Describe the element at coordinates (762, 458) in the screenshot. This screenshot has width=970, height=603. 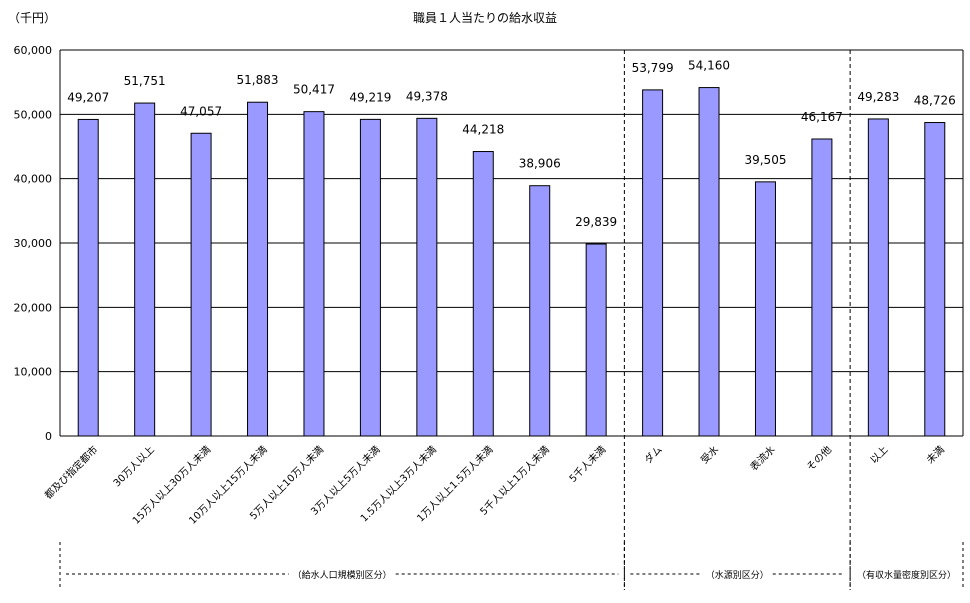
I see `x-tick-label: 表流水` at that location.